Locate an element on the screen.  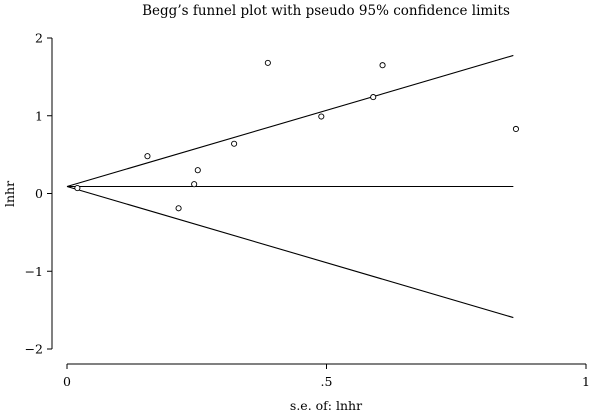
x-tick-label: 0 is located at coordinates (67, 381).